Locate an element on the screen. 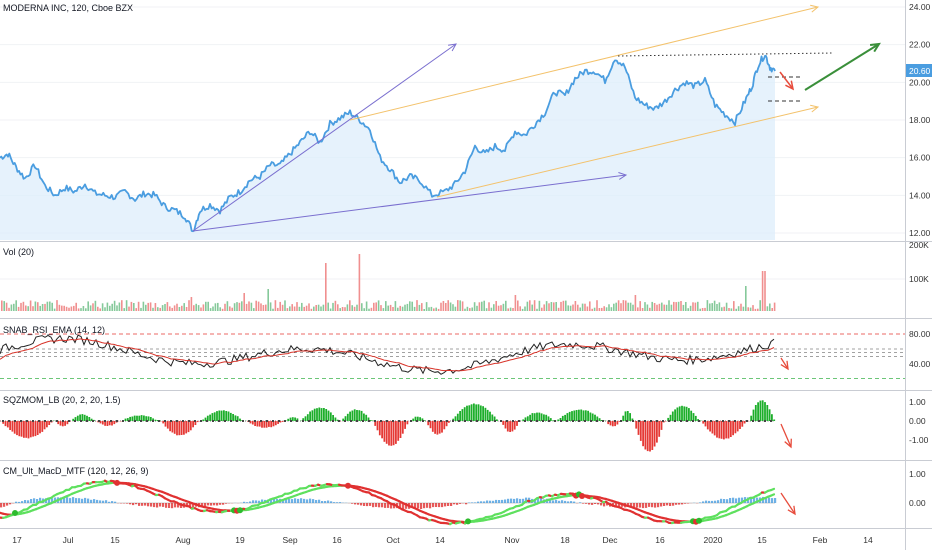 This screenshot has width=932, height=555. rsi-line is located at coordinates (387, 354).